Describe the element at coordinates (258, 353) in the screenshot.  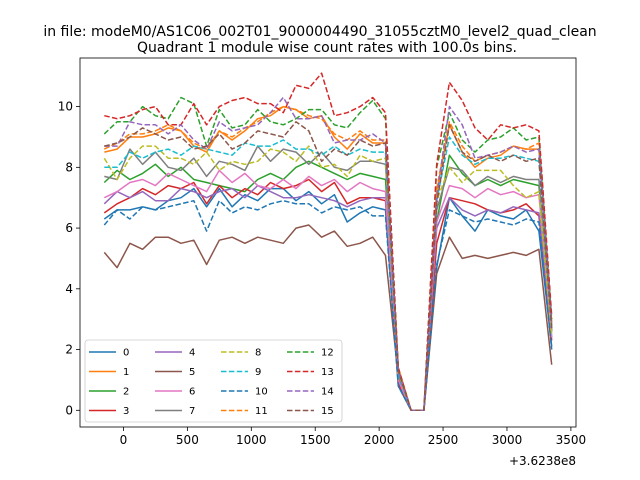
I see `legend-label-8: 8` at that location.